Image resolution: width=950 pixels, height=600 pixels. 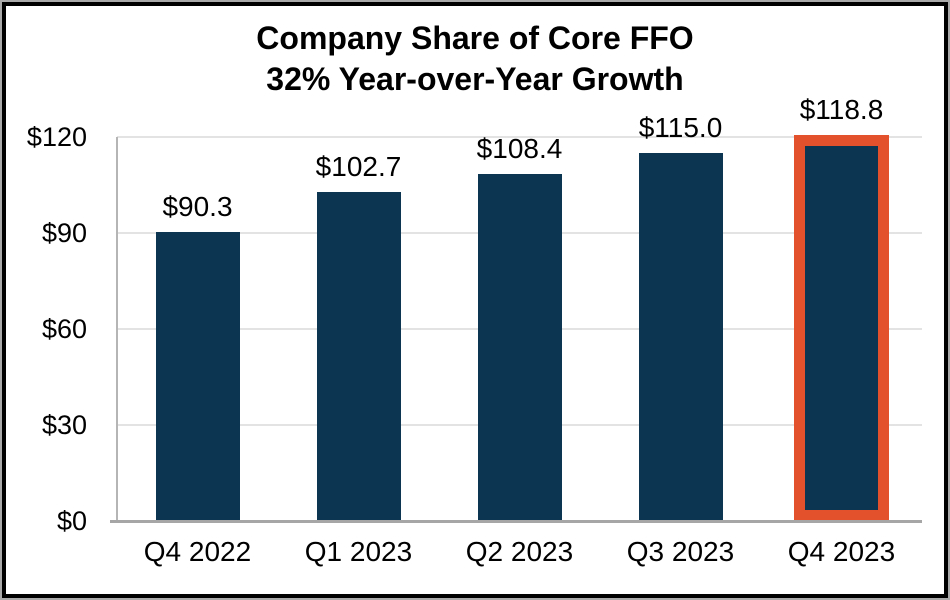 What do you see at coordinates (64, 425) in the screenshot?
I see `y-tick-label: $30` at bounding box center [64, 425].